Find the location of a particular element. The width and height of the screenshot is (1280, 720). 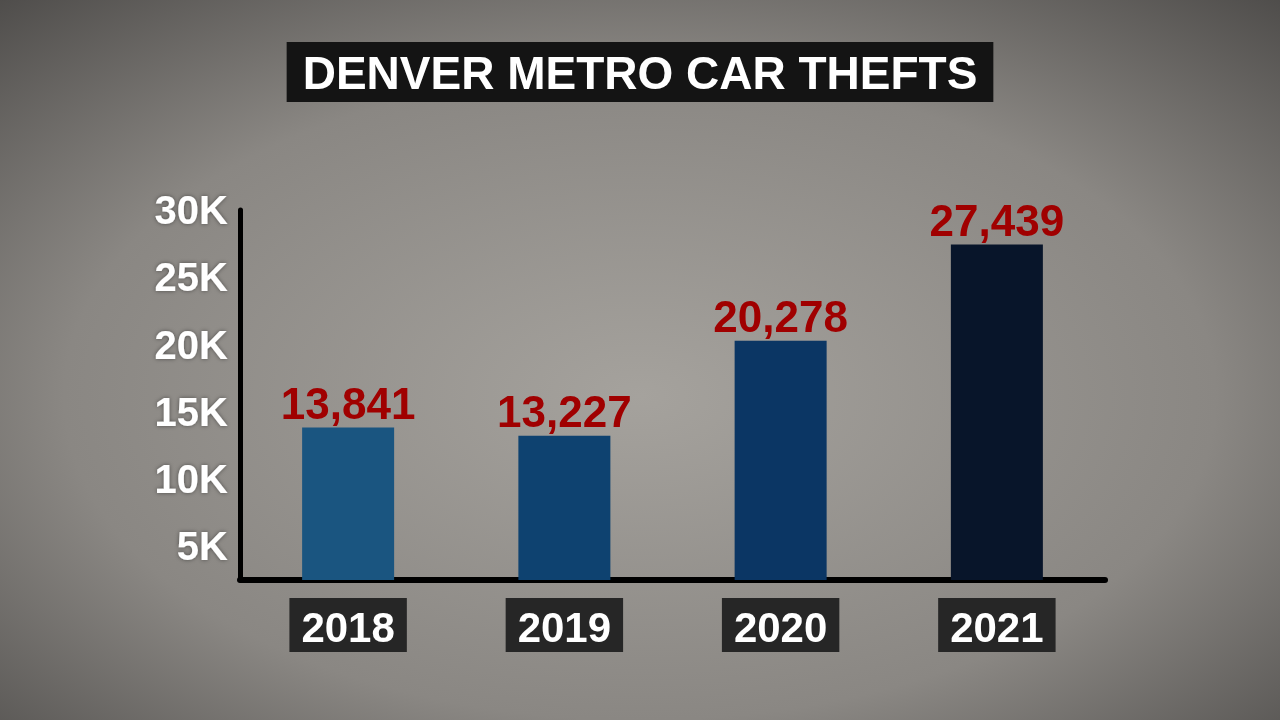

data-label: 20,278 is located at coordinates (780, 317).